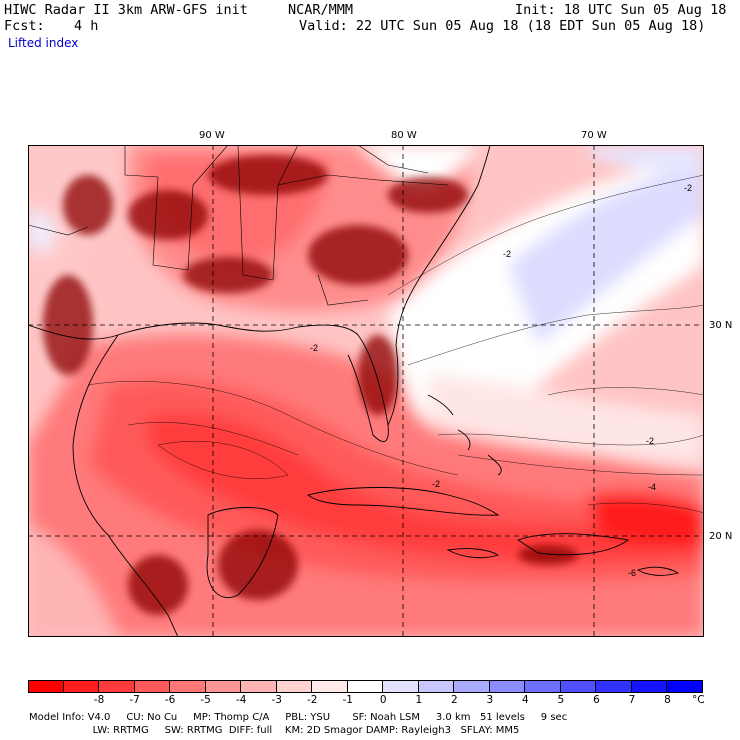 The image size is (740, 740). What do you see at coordinates (419, 700) in the screenshot?
I see `colorbar-tick-label: 1` at bounding box center [419, 700].